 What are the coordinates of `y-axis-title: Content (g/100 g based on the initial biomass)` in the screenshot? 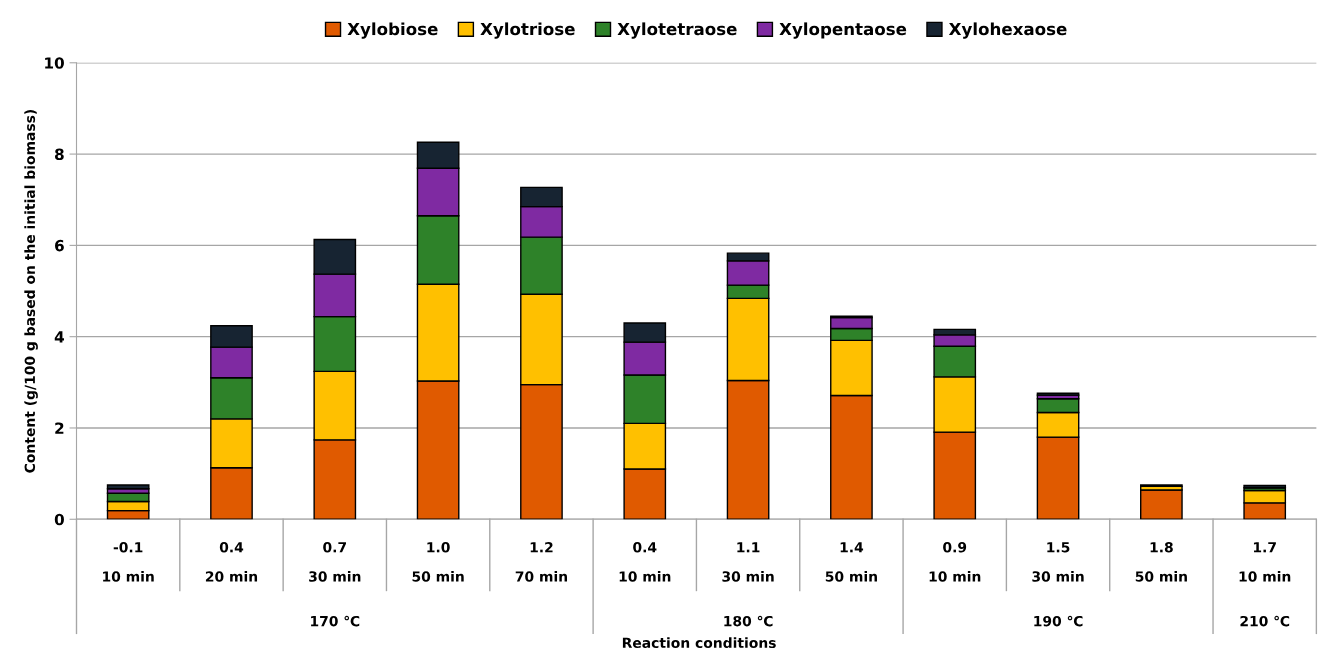 It's located at (31, 291).